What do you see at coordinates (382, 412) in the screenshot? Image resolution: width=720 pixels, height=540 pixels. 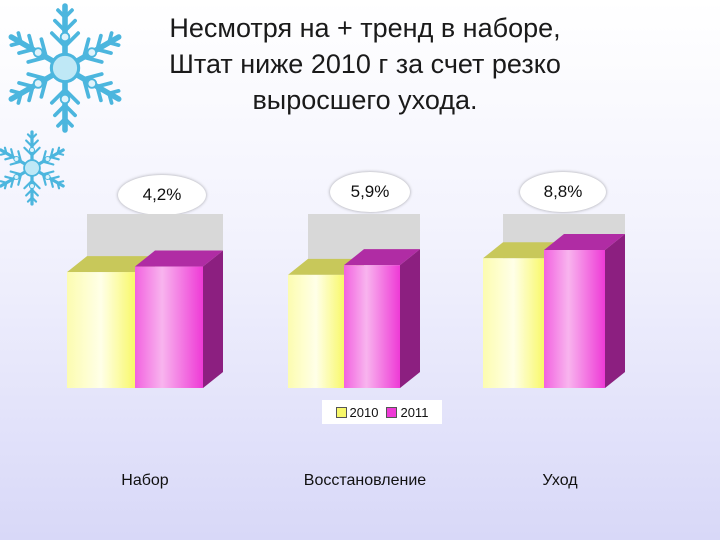 I see `chart-legend: 2010 2011` at bounding box center [382, 412].